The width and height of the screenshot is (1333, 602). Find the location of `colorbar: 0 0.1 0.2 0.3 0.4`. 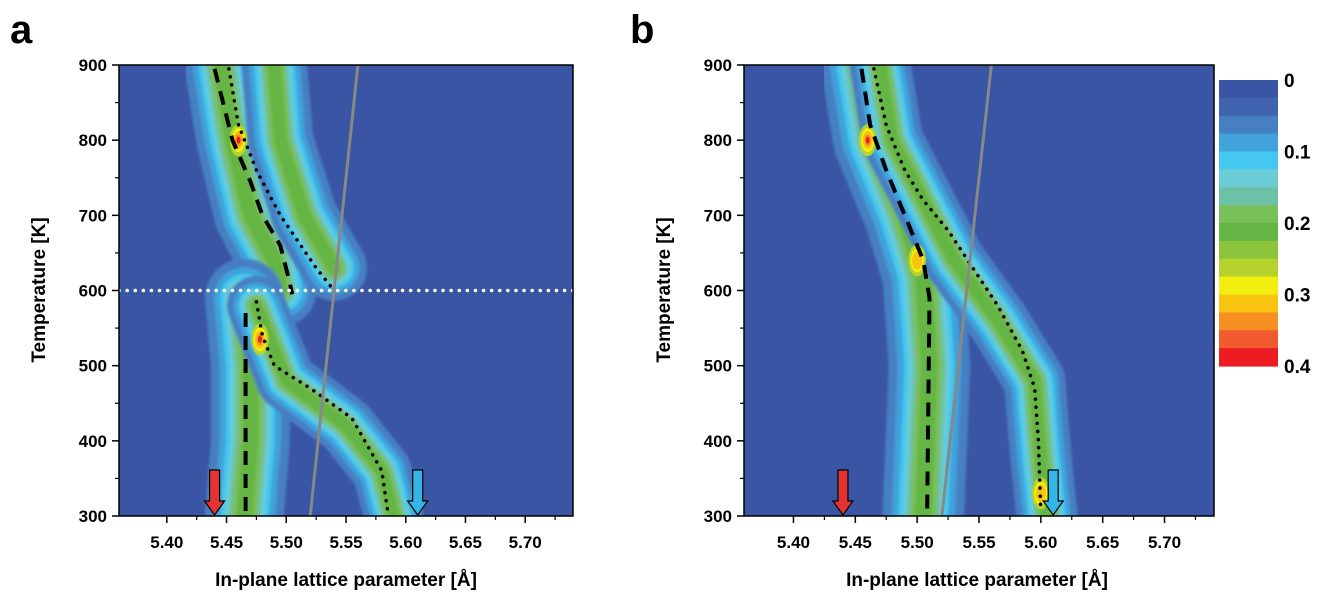

colorbar: 0 0.1 0.2 0.3 0.4 is located at coordinates (1265, 224).